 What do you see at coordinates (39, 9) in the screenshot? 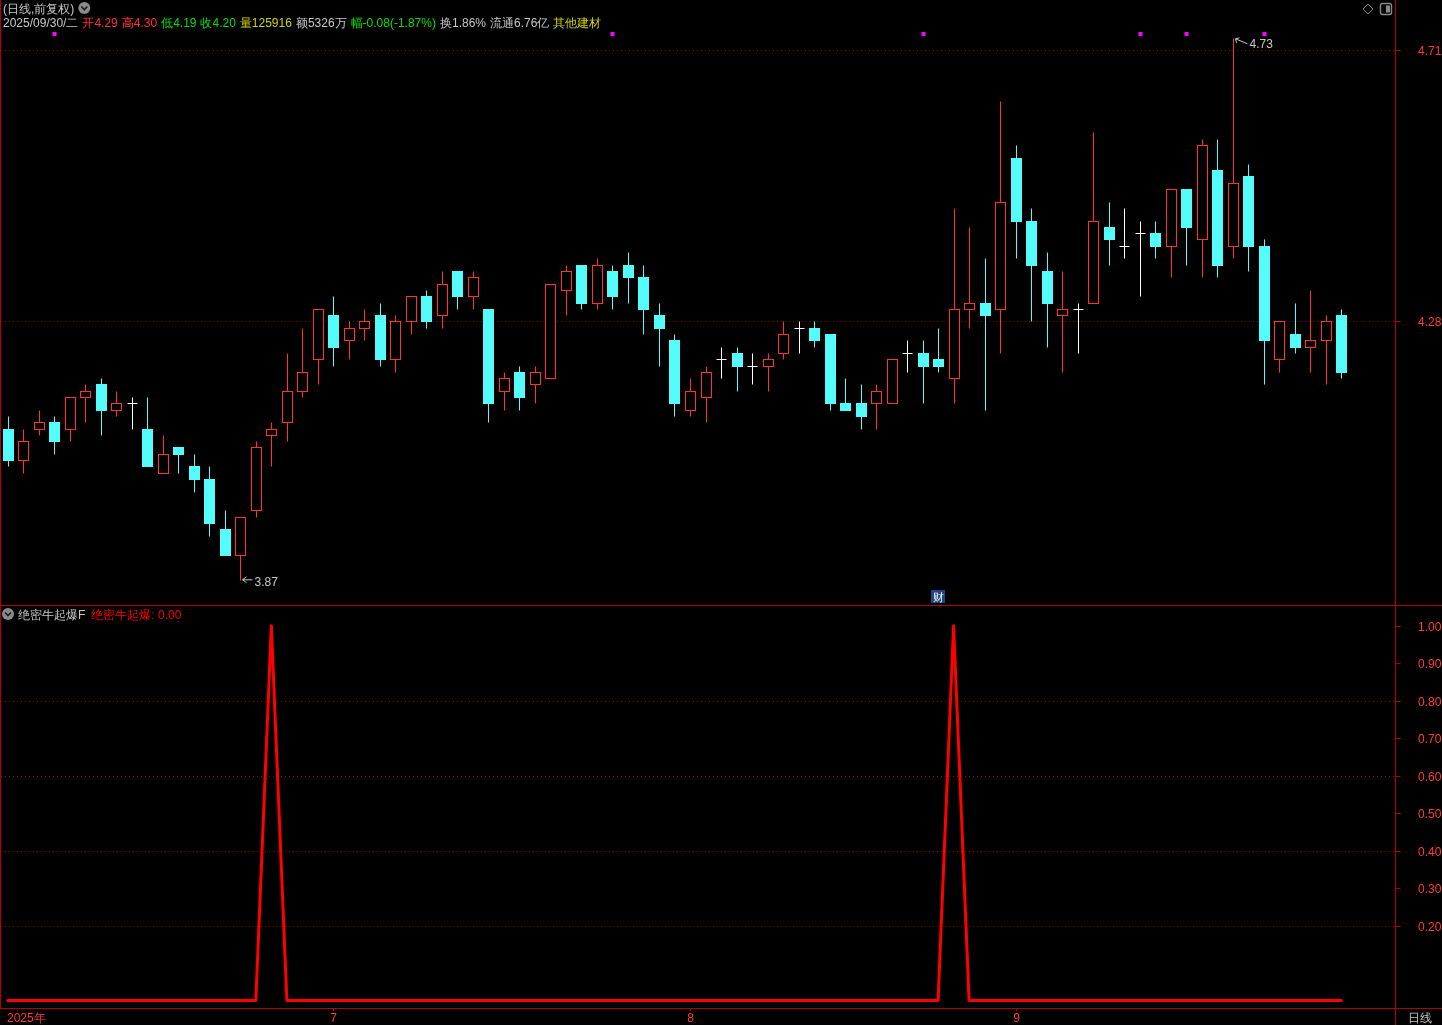
I see `chart-title: (日线,前复权)` at bounding box center [39, 9].